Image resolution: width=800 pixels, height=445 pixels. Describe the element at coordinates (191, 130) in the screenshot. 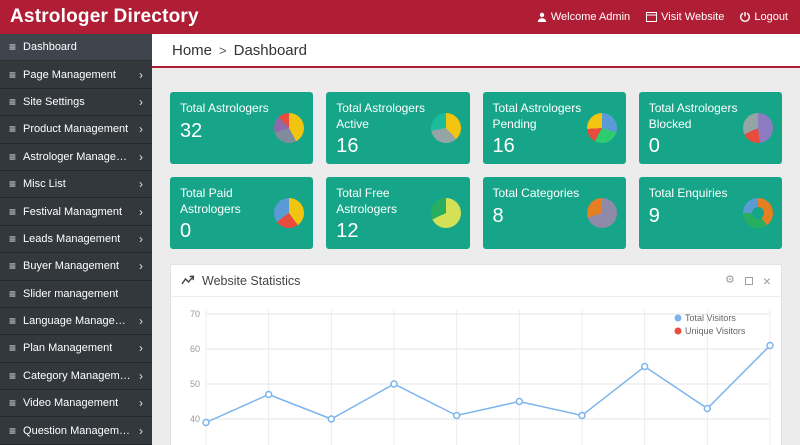

I see `stat-card-value: 32` at that location.